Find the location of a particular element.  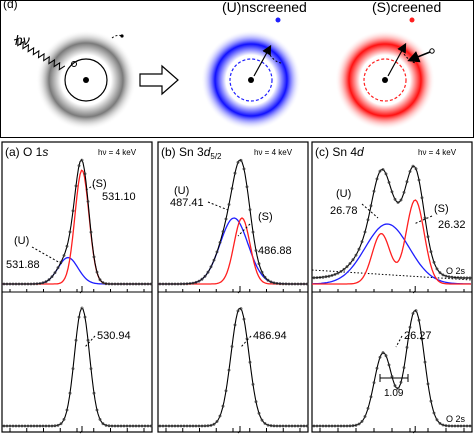

red-trace is located at coordinates (410, 58).